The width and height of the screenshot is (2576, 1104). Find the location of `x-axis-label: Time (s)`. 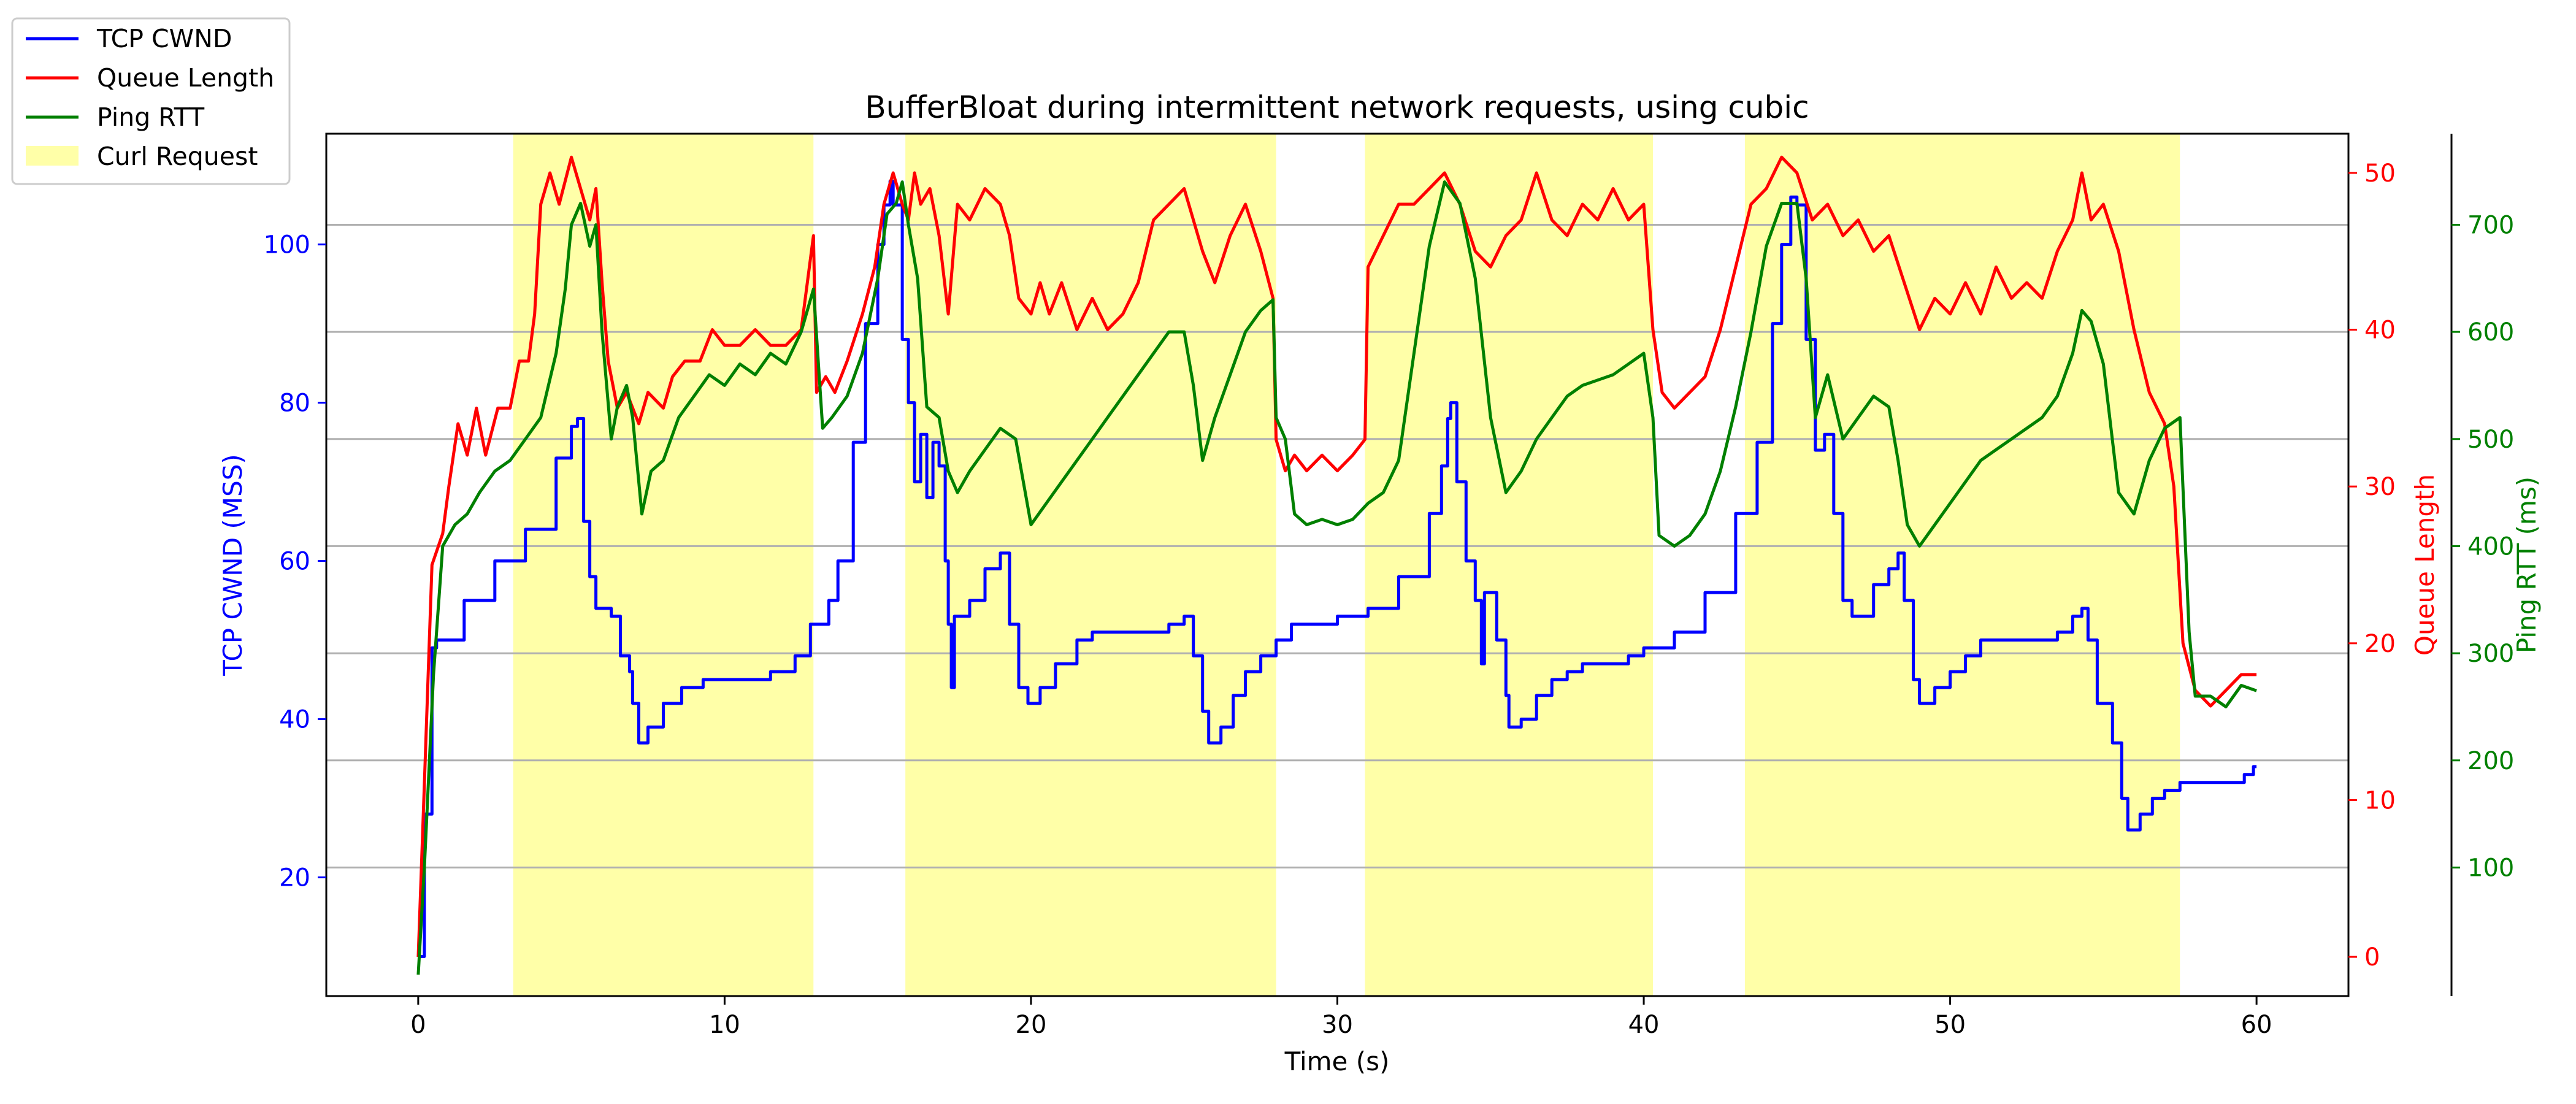

x-axis-label: Time (s) is located at coordinates (1337, 1061).